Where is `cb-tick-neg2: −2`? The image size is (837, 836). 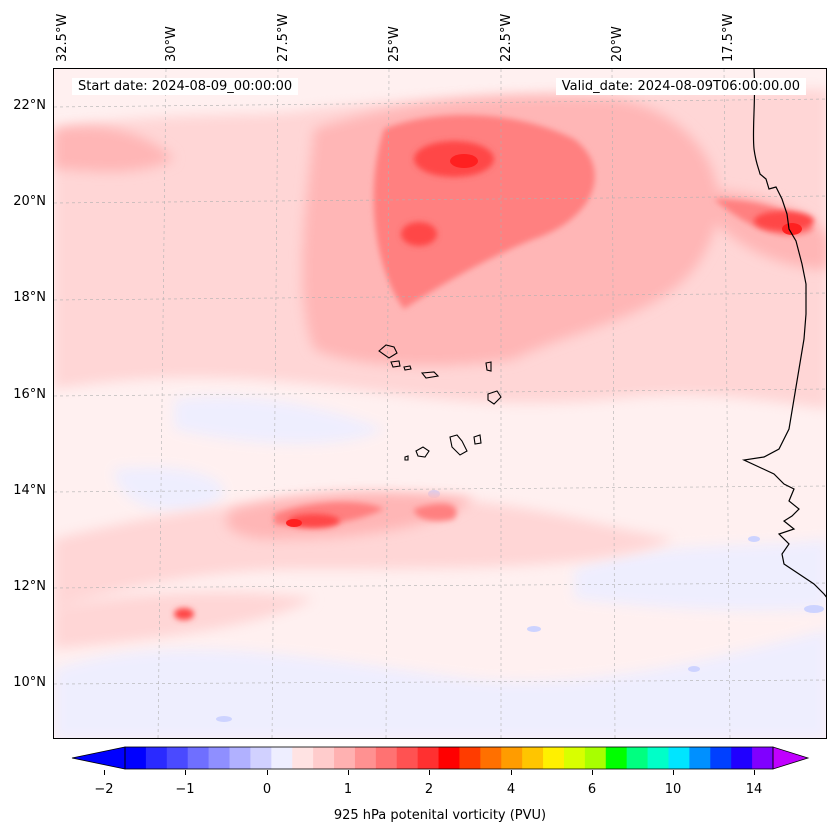 cb-tick-neg2: −2 is located at coordinates (104, 789).